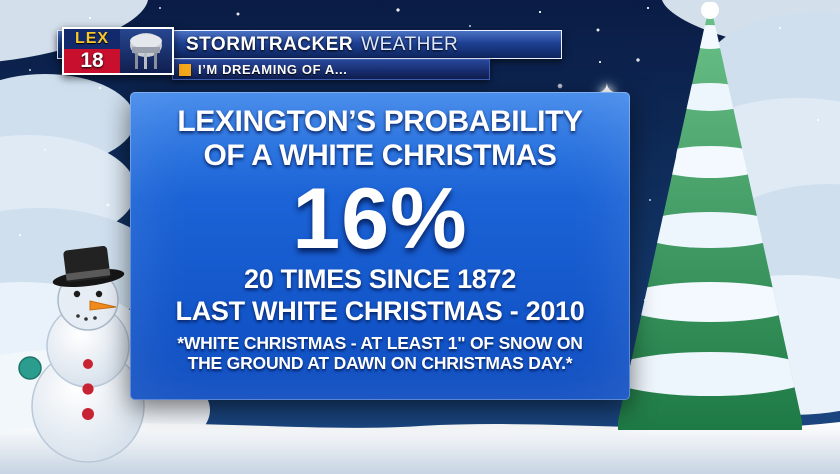  I want to click on panel-title-line2: OF A WHITE CHRISTMAS, so click(380, 155).